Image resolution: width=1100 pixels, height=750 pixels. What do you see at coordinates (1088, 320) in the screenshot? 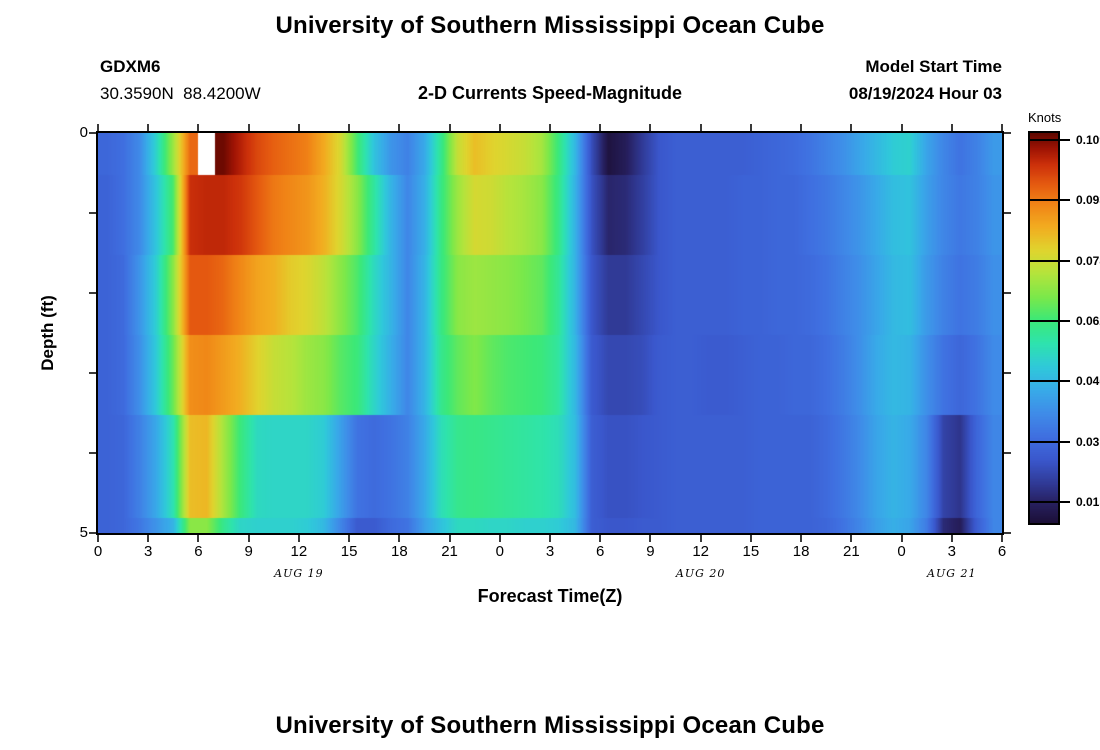
I see `colorbar-tick-label: 0.06250` at bounding box center [1088, 320].